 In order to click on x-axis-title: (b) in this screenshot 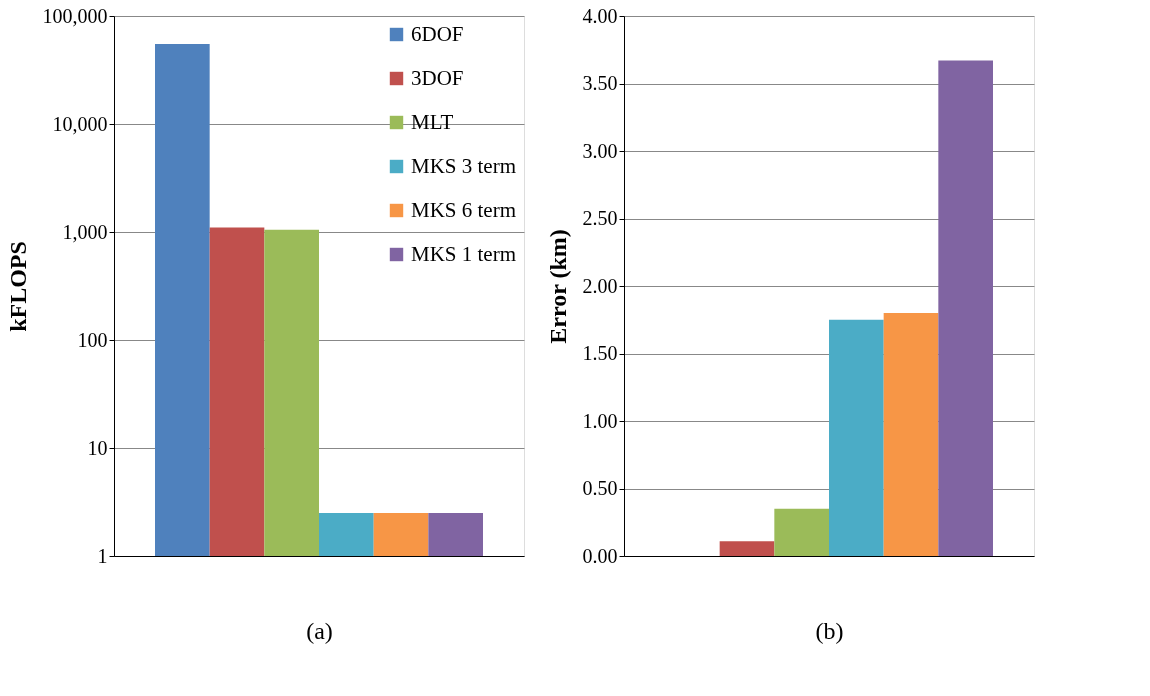, I will do `click(829, 630)`.